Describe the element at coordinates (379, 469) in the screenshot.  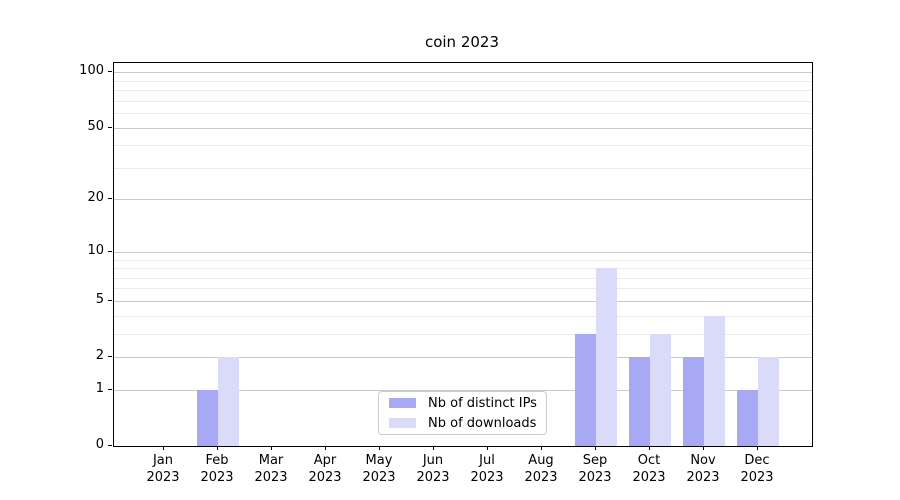
I see `x-axis-tick-label: May 2023` at that location.